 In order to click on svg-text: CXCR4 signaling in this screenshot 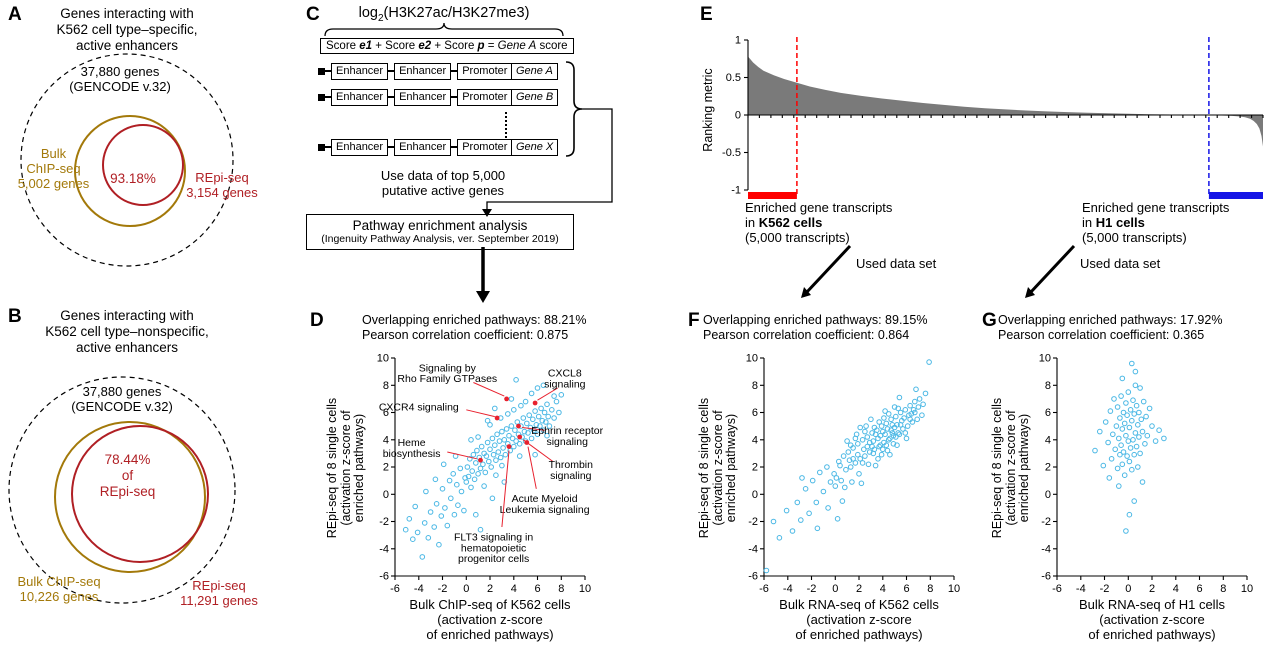, I will do `click(419, 408)`.